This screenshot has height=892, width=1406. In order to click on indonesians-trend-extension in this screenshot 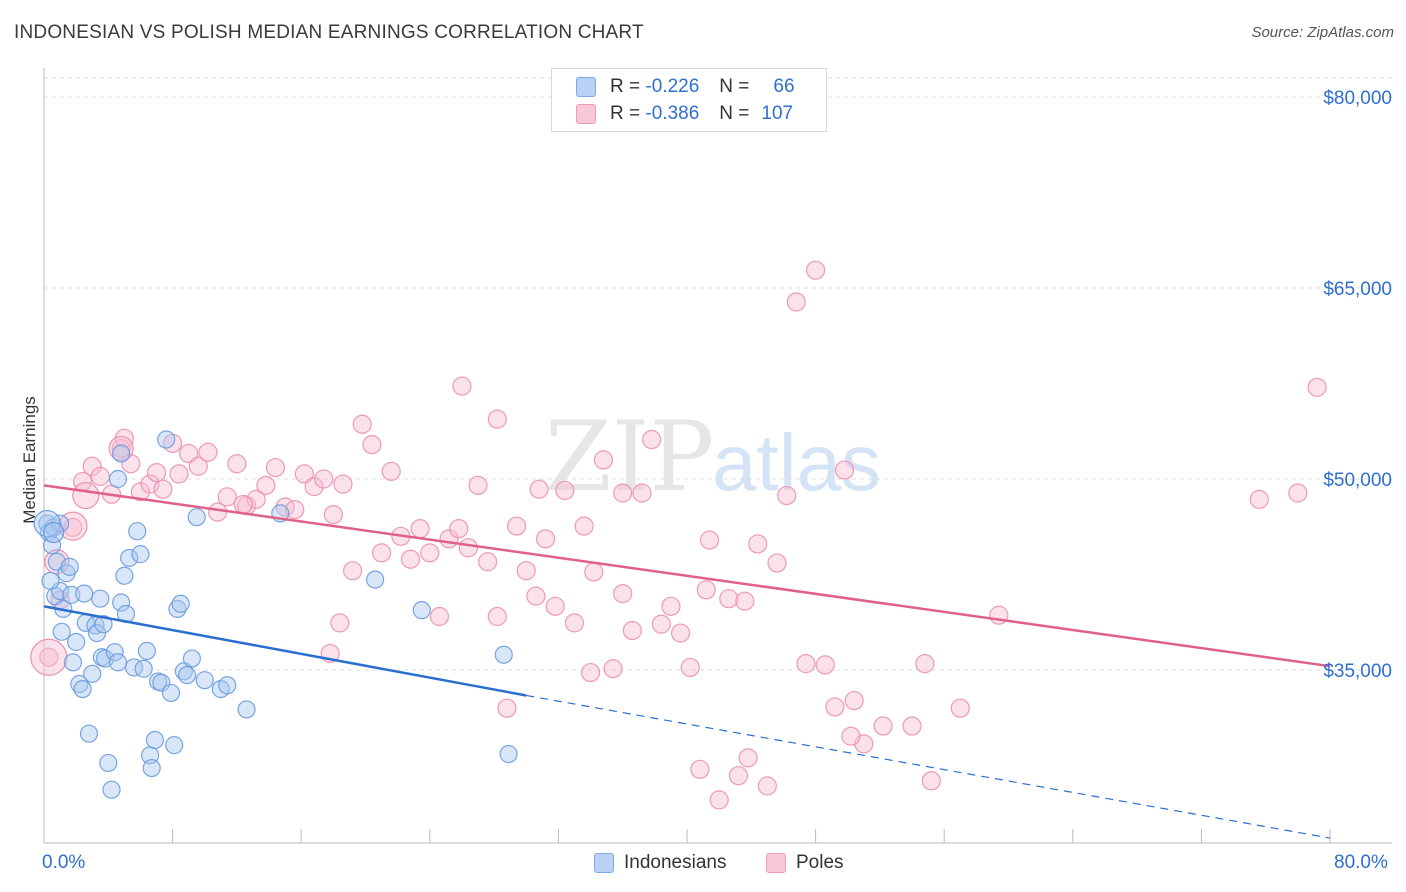, I will do `click(928, 766)`.